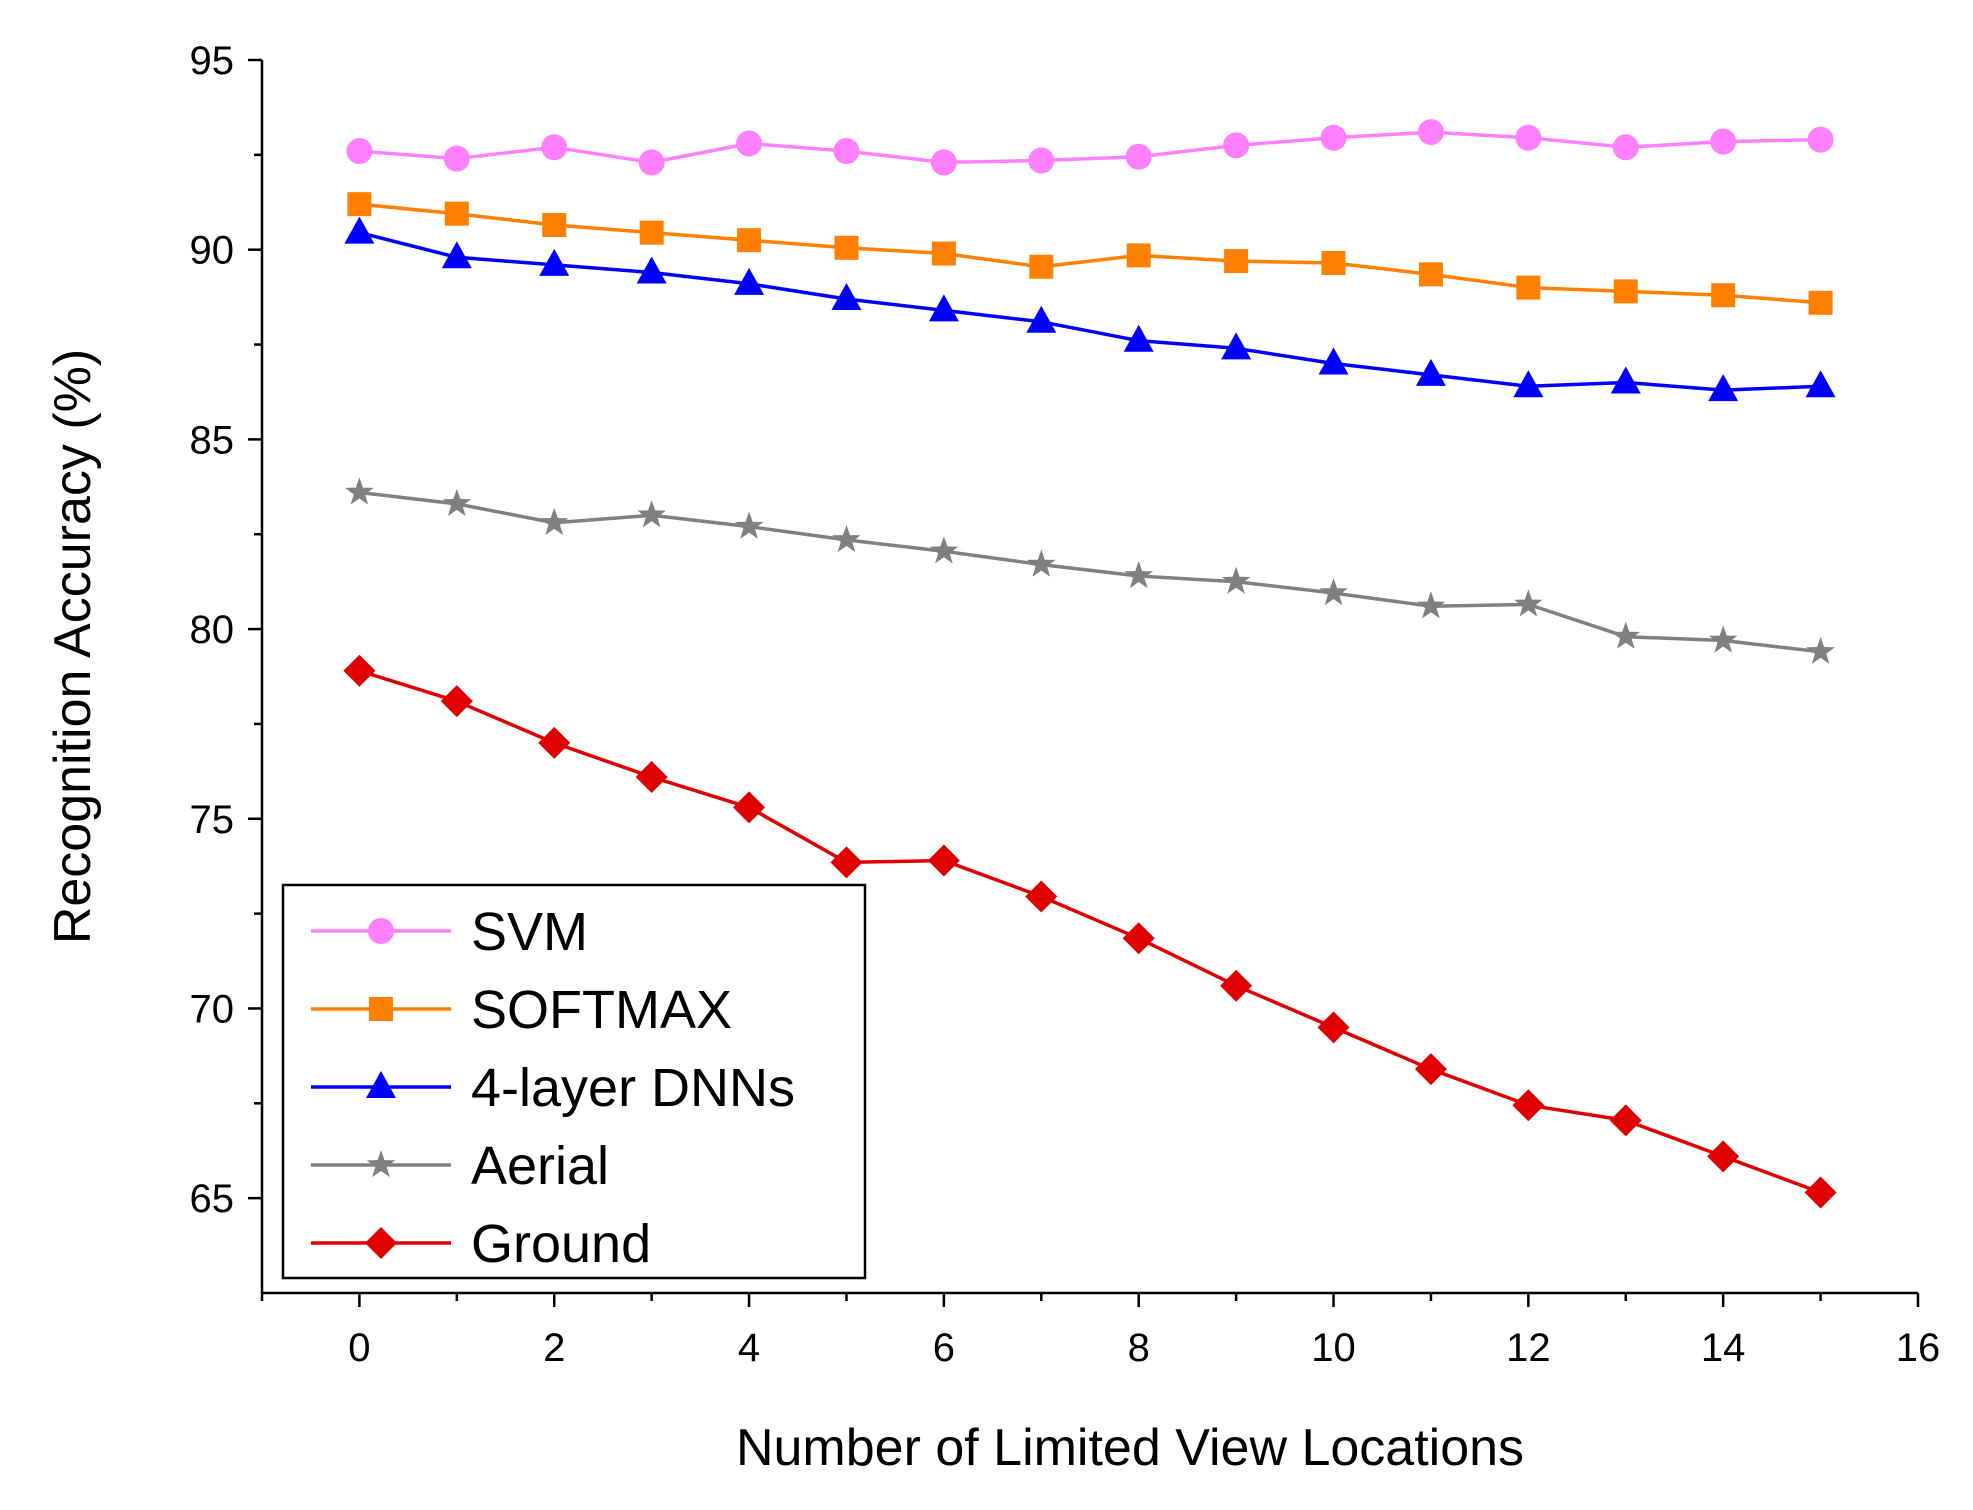  Describe the element at coordinates (73, 646) in the screenshot. I see `y-axis-title: Recognition Accuracy (%)` at that location.